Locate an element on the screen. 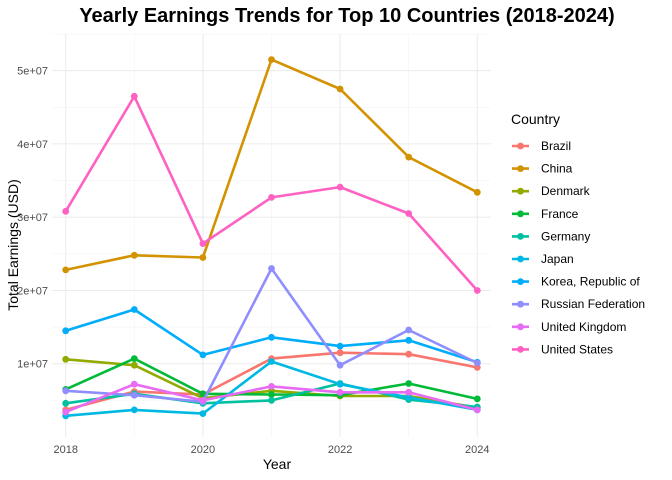 The height and width of the screenshot is (480, 672). legend-label: United Kingdom is located at coordinates (583, 327).